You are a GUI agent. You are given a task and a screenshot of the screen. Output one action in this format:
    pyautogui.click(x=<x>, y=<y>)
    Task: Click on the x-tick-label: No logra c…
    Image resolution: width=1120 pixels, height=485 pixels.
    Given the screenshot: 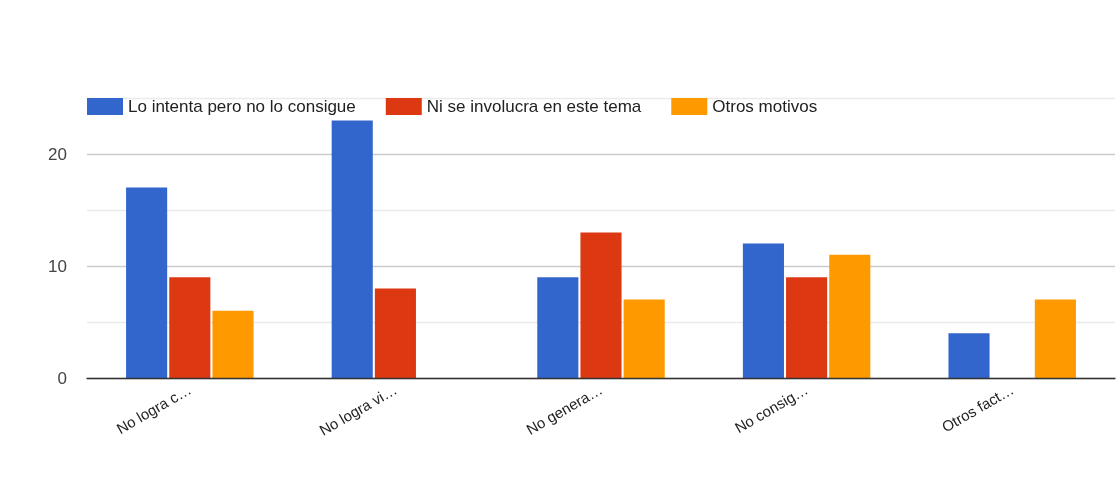 What is the action you would take?
    pyautogui.click(x=154, y=408)
    